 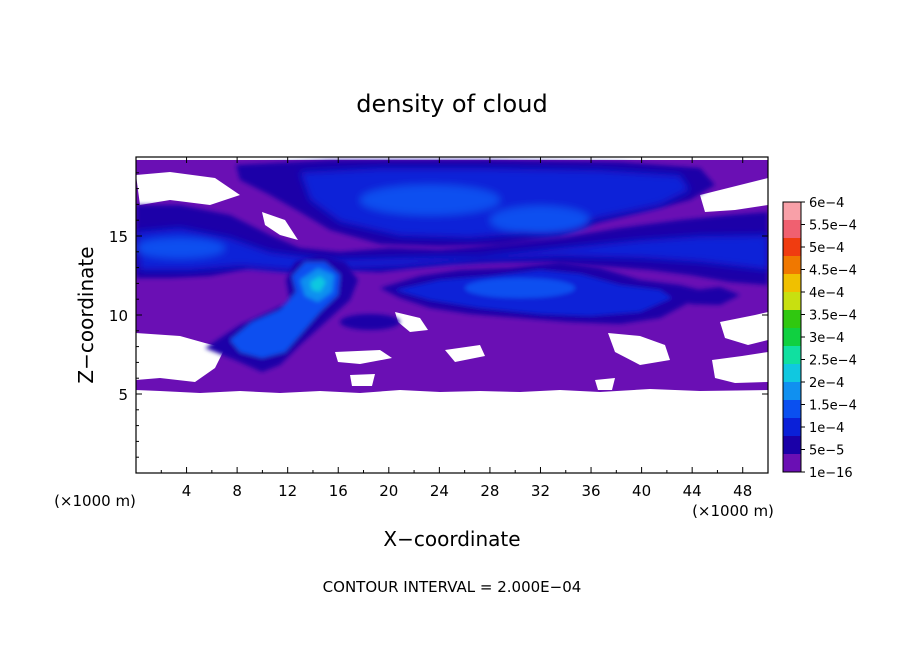 What do you see at coordinates (590, 491) in the screenshot?
I see `x-tick-label: 36` at bounding box center [590, 491].